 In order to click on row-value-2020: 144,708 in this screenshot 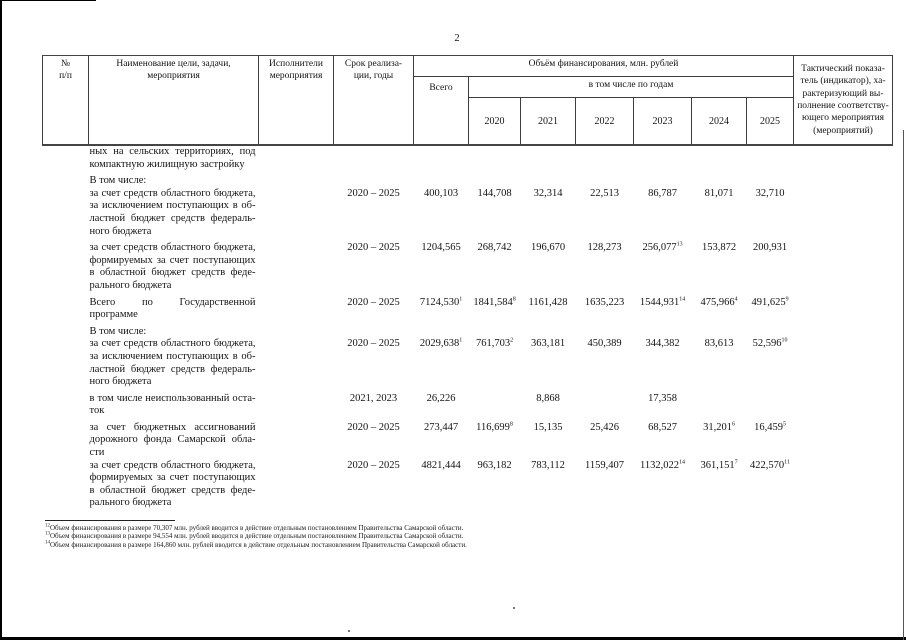, I will do `click(494, 193)`.